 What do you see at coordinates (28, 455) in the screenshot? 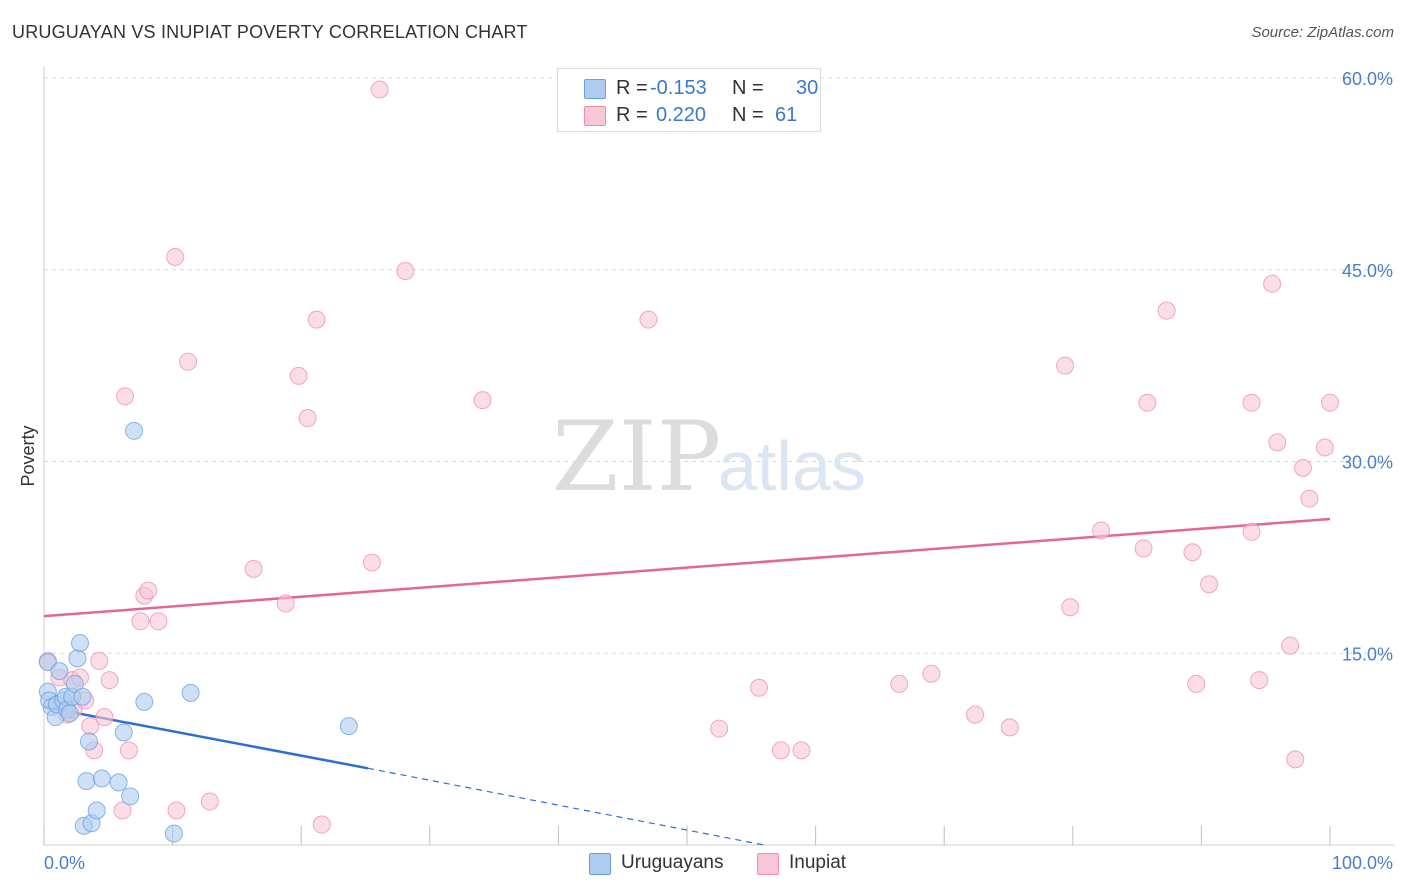
I see `y-axis-title: Poverty` at bounding box center [28, 455].